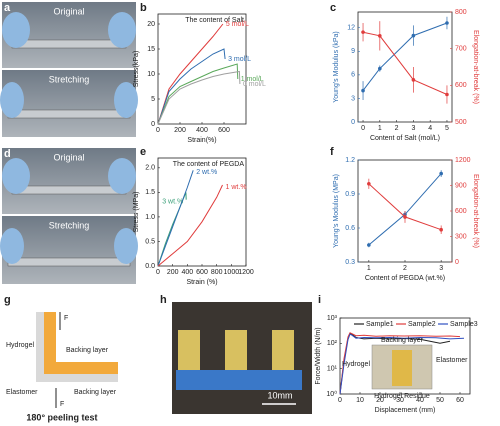 This screenshot has width=500, height=426. What do you see at coordinates (440, 400) in the screenshot?
I see `x-tick-label: 50` at bounding box center [440, 400].